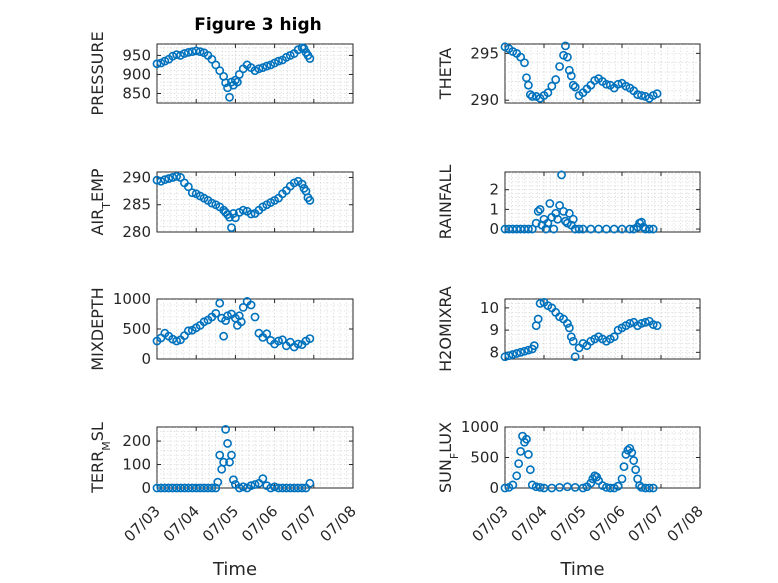 Image resolution: width=778 pixels, height=583 pixels. Describe the element at coordinates (445, 74) in the screenshot. I see `y-axis-label: THETA` at that location.